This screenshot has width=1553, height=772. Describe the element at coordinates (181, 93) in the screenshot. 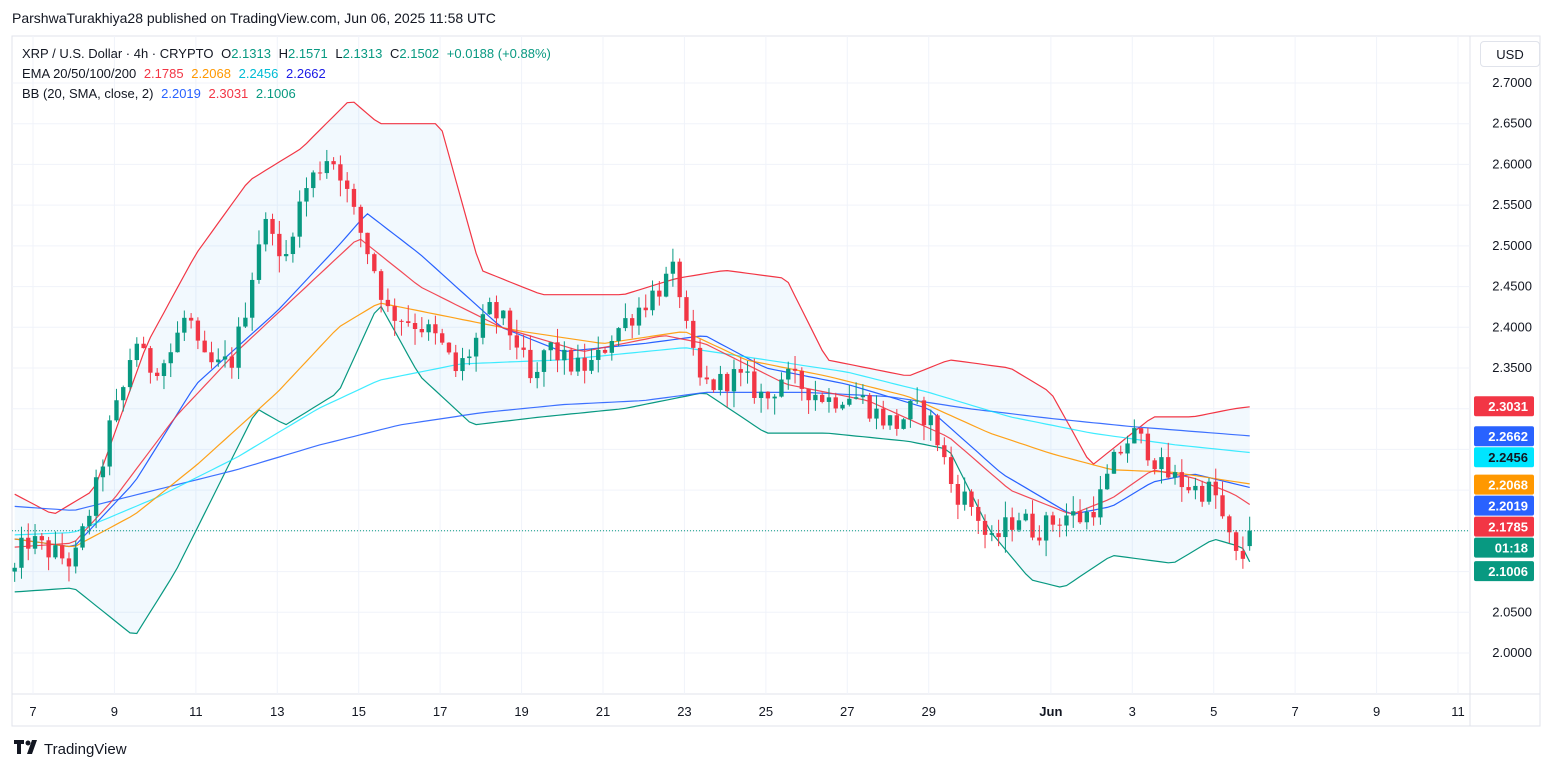

I see `bb-basis-value: 2.2019` at that location.